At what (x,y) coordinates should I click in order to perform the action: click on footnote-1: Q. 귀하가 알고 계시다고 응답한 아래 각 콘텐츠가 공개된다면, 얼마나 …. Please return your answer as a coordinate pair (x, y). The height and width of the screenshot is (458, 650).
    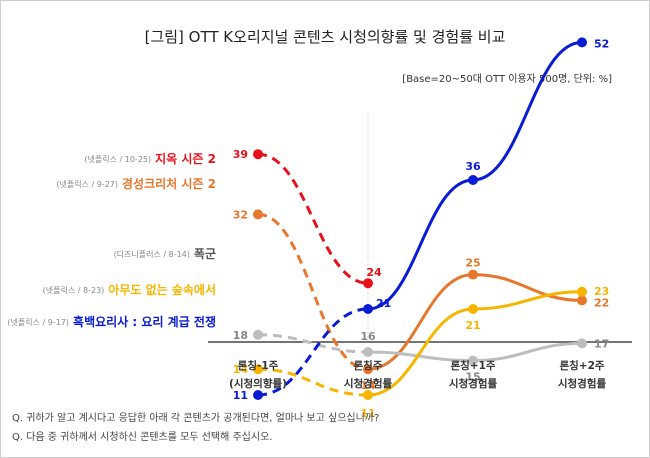
    Looking at the image, I should click on (195, 417).